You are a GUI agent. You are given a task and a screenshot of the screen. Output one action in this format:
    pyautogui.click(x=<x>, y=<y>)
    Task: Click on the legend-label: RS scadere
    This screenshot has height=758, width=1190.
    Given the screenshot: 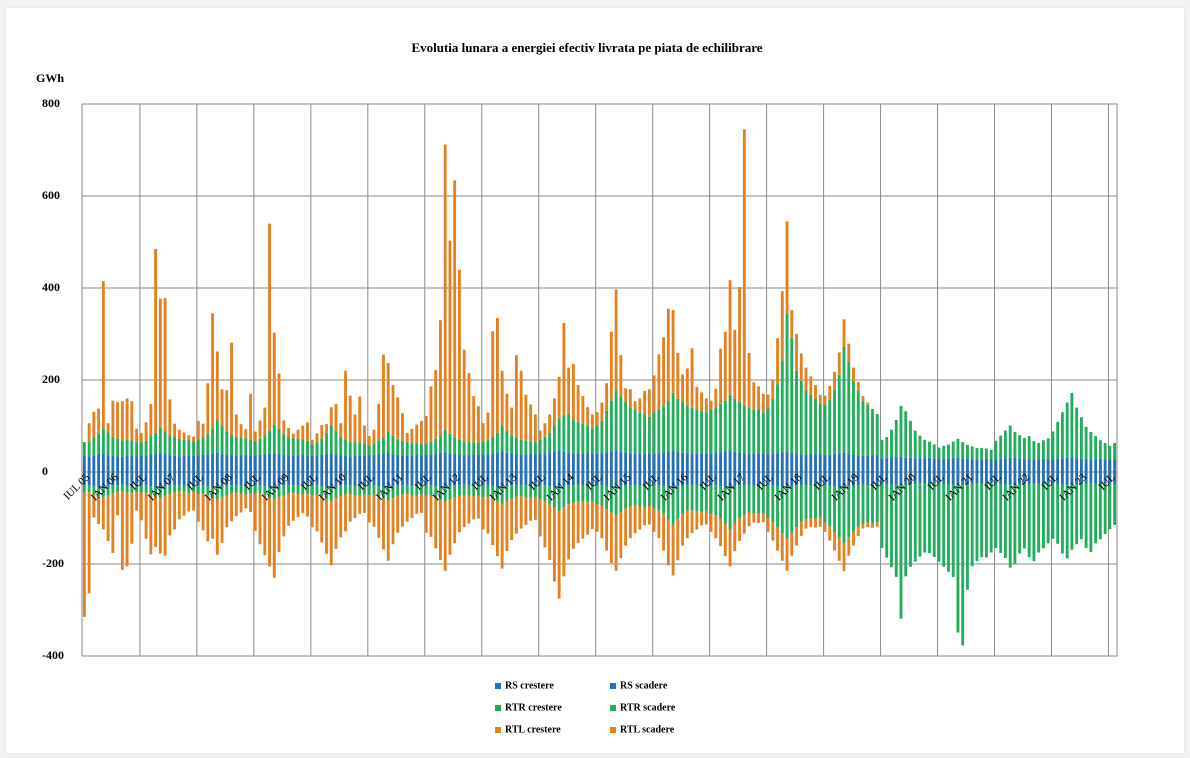 What is the action you would take?
    pyautogui.click(x=644, y=685)
    